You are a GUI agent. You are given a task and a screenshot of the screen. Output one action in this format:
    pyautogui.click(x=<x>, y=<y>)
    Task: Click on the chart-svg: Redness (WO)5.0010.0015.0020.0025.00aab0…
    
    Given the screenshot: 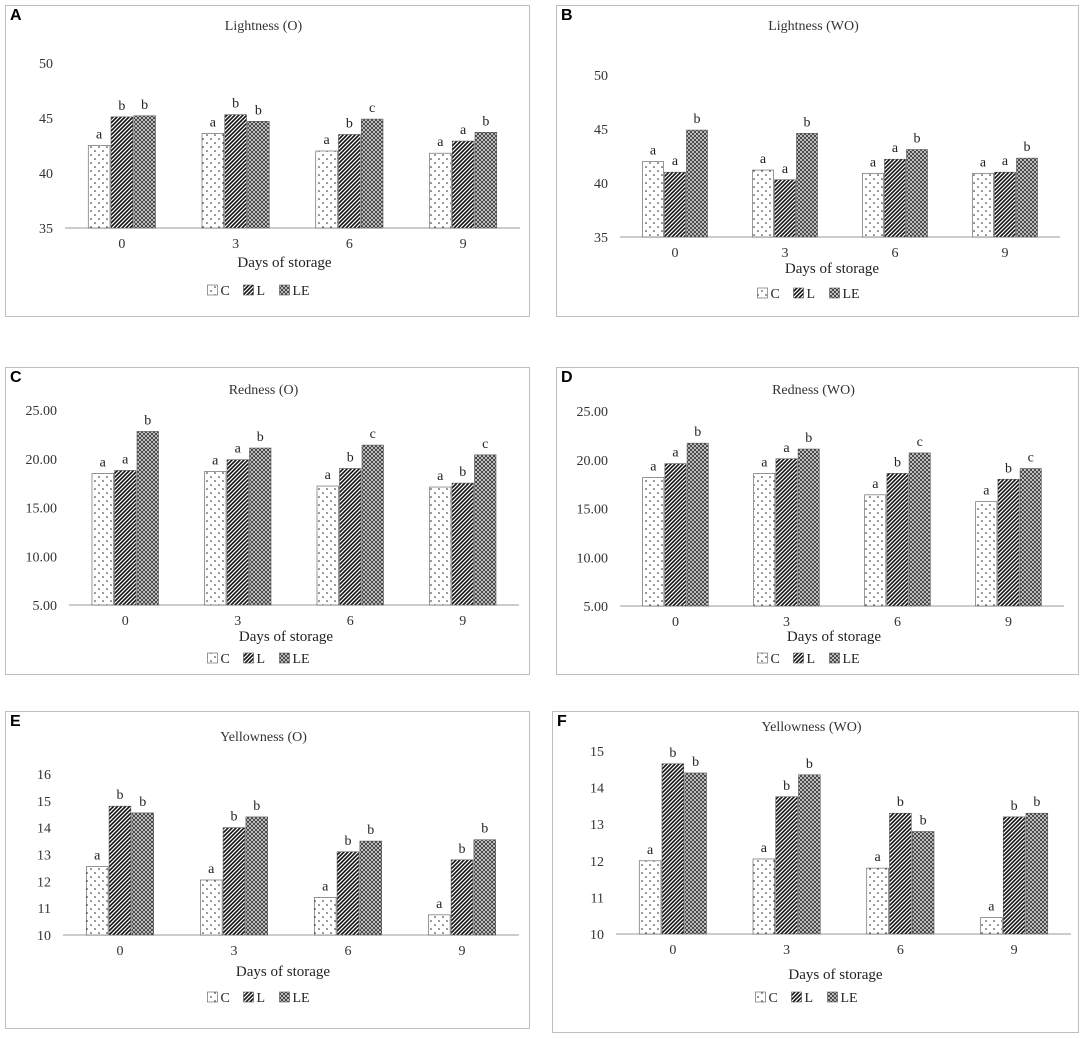 What is the action you would take?
    pyautogui.click(x=817, y=521)
    